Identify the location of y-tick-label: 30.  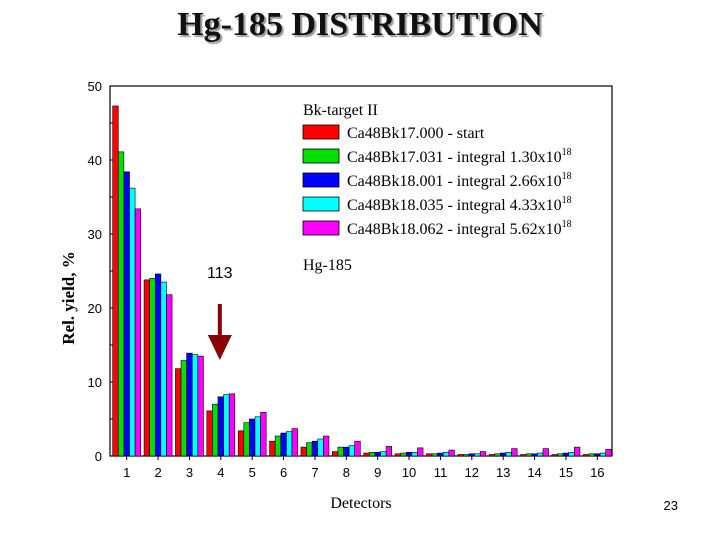
(95, 234).